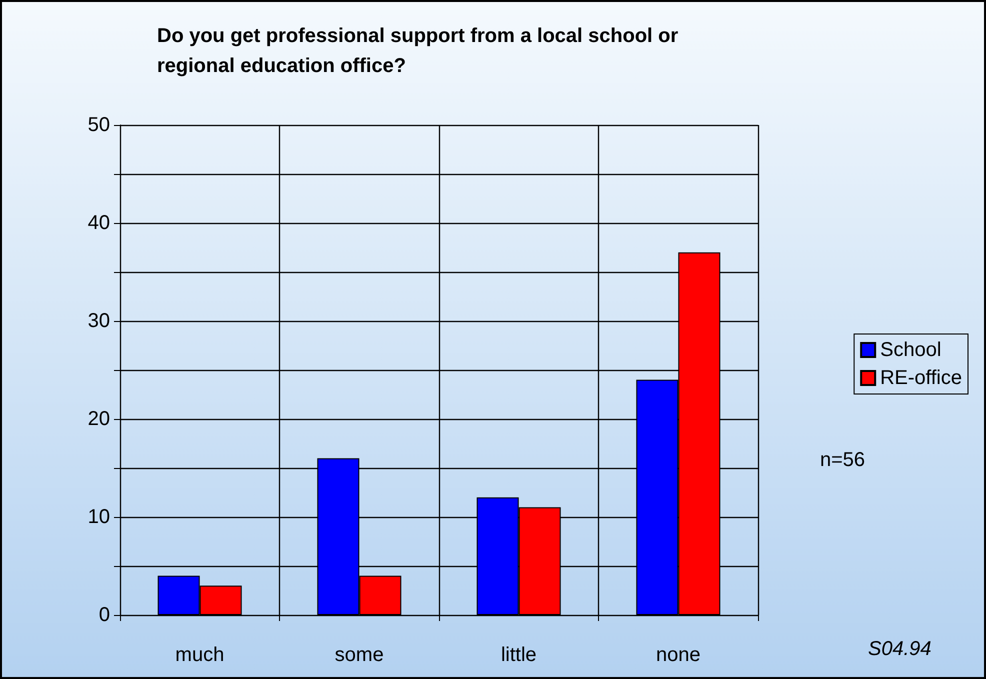 Image resolution: width=986 pixels, height=679 pixels. I want to click on y-tick-label: 0, so click(104, 615).